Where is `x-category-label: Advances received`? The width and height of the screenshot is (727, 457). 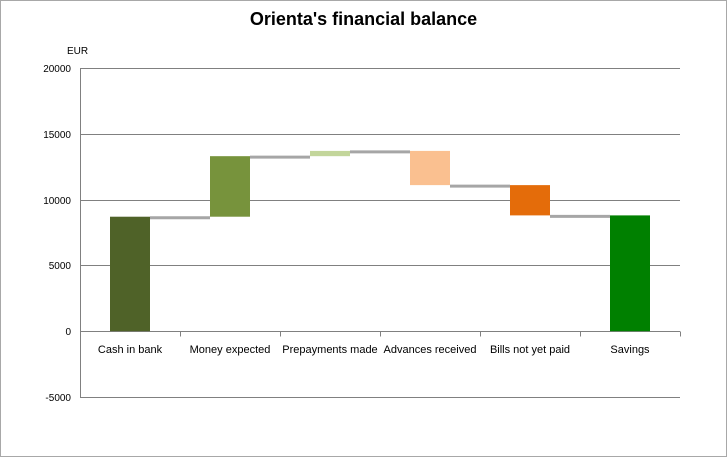
x-category-label: Advances received is located at coordinates (430, 350).